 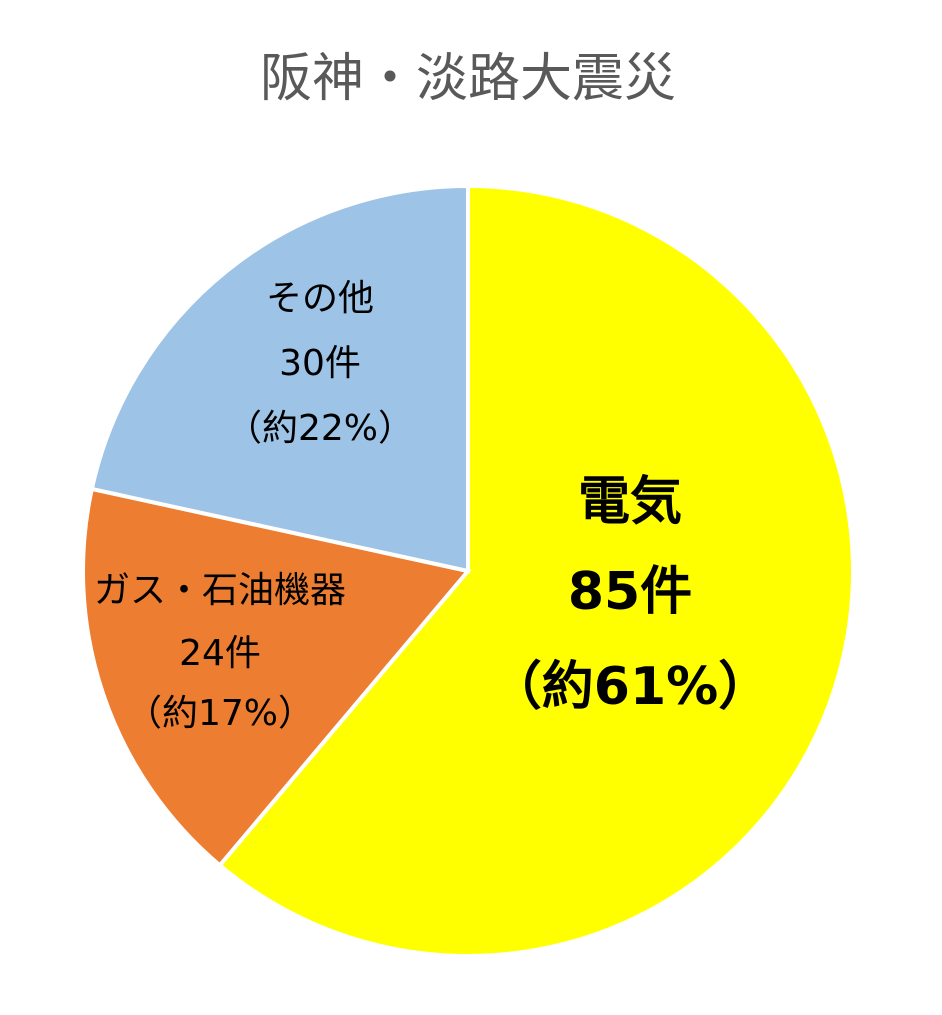 I want to click on slice-value-label: 24件, so click(x=220, y=653).